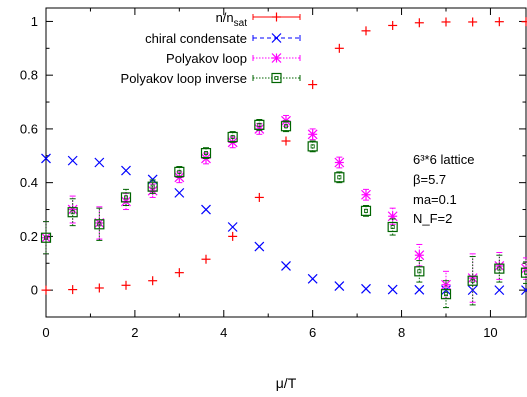  Describe the element at coordinates (29, 75) in the screenshot. I see `y-tick-label: 0.8` at that location.